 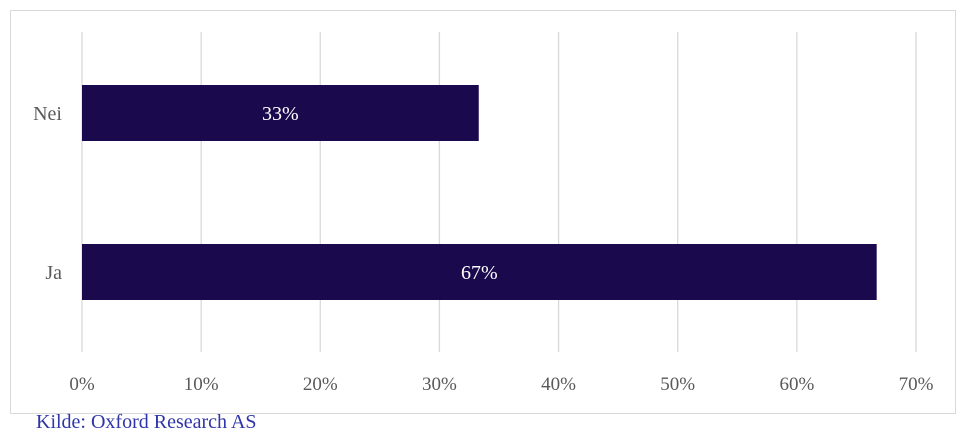 What do you see at coordinates (146, 422) in the screenshot?
I see `source-note: Kilde: Oxford Research AS` at bounding box center [146, 422].